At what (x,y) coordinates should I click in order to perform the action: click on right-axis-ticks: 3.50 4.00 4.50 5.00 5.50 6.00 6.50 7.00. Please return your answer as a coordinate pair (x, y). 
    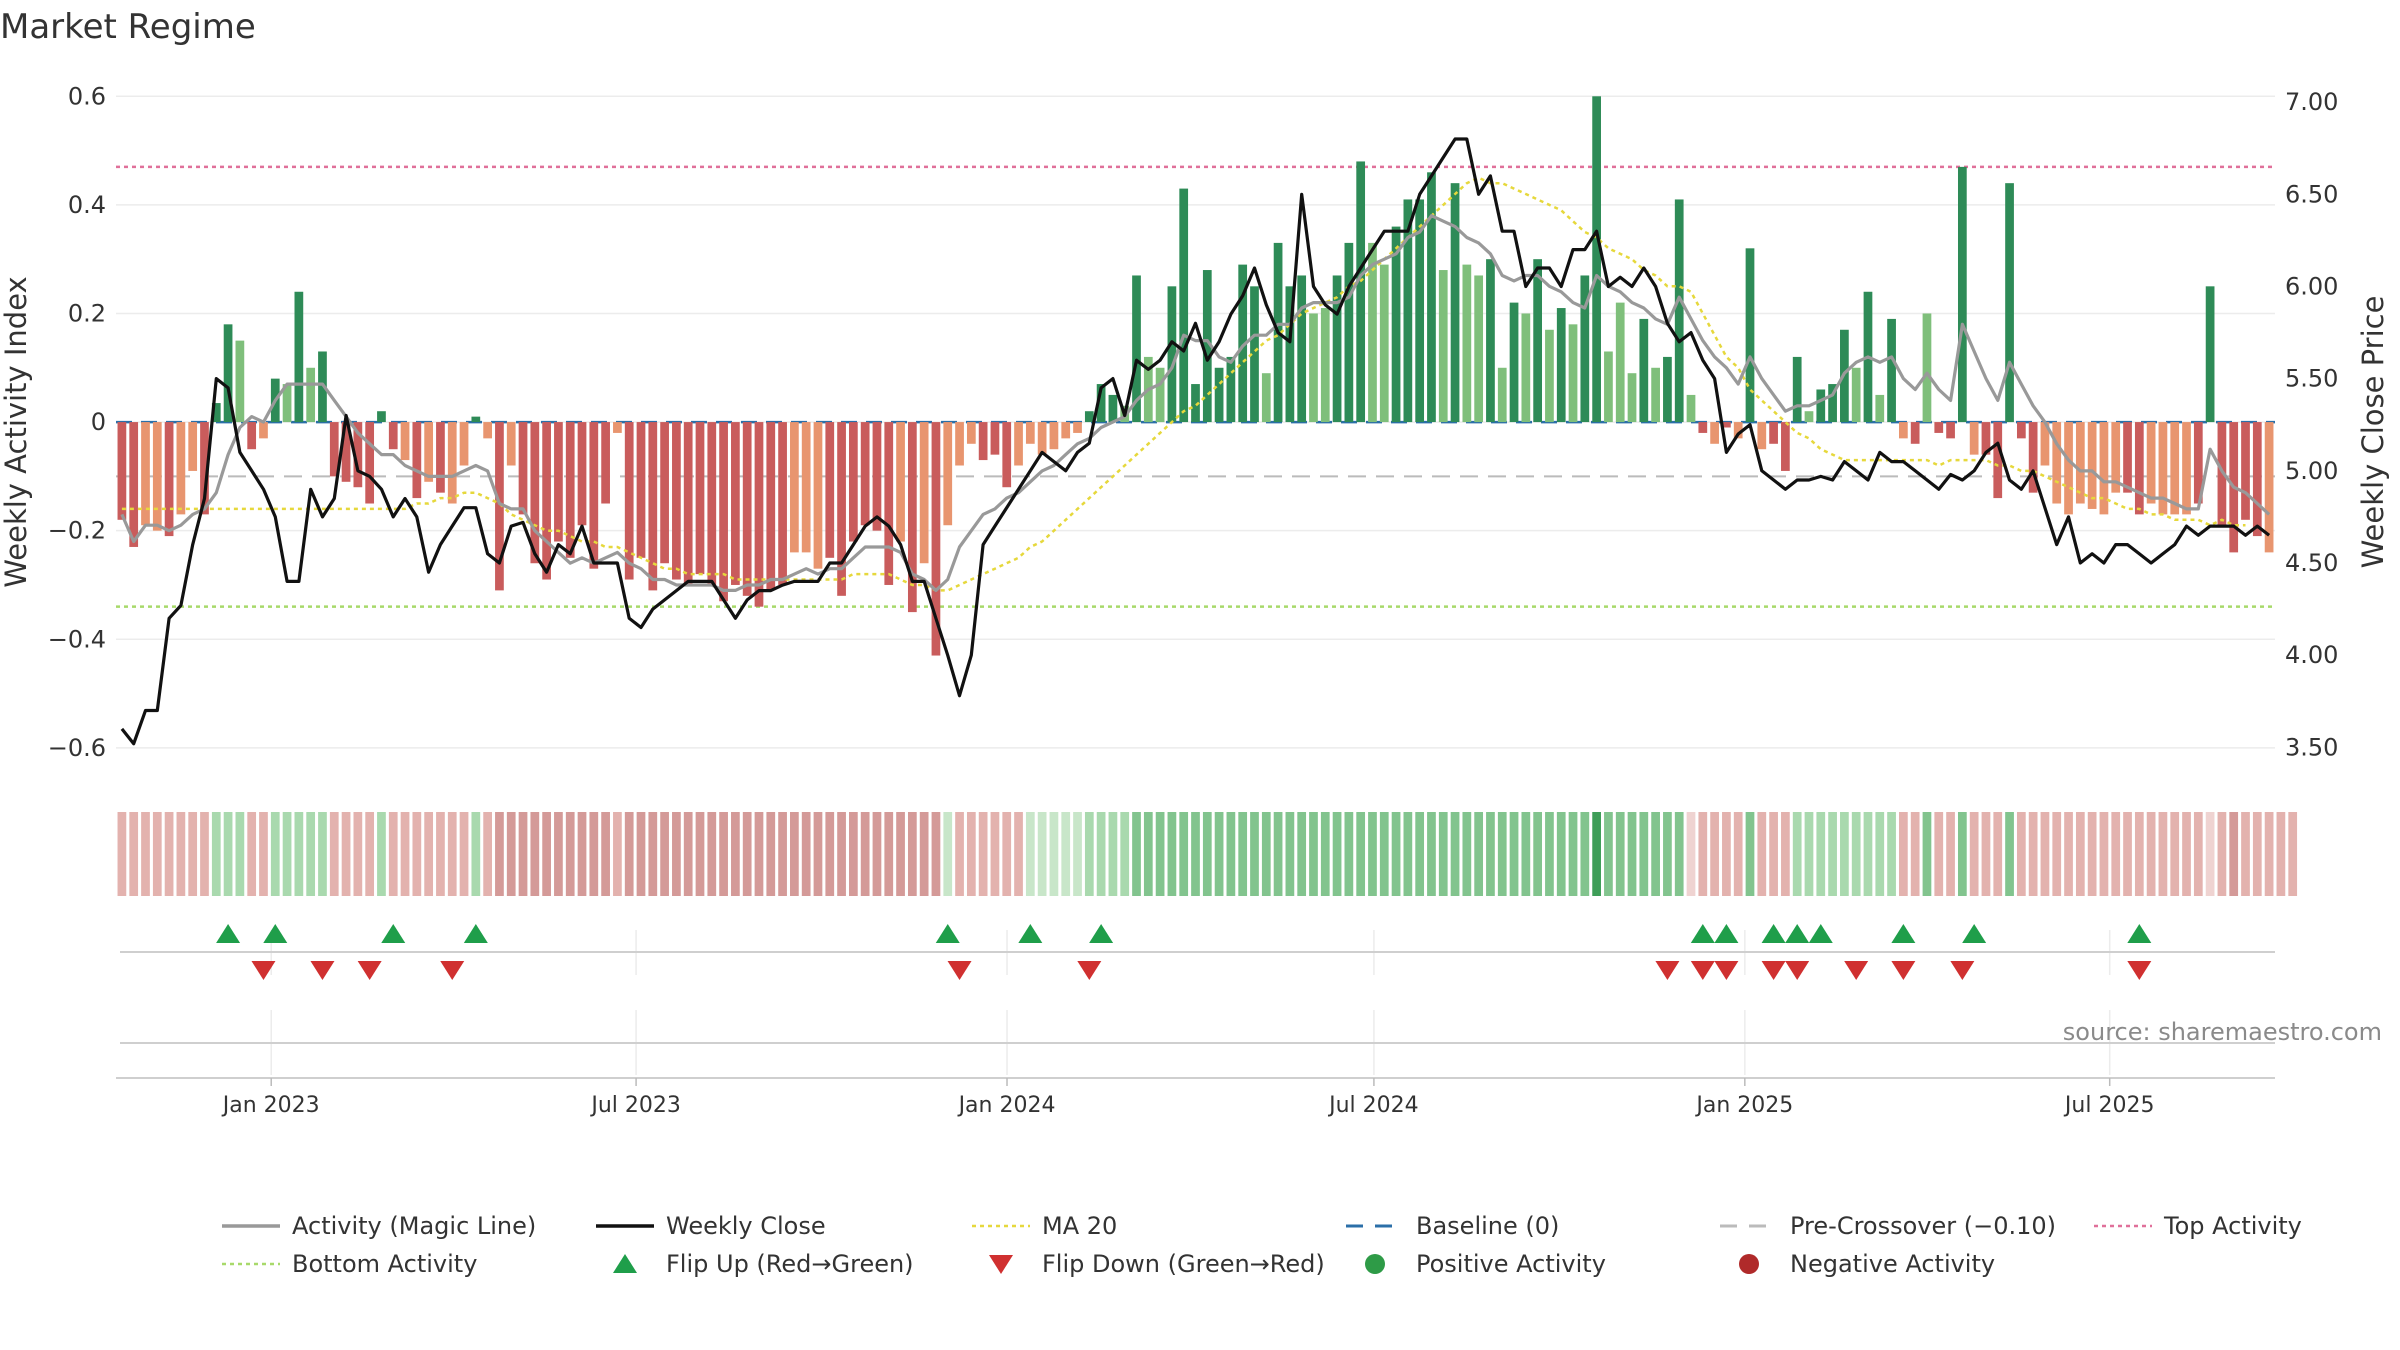
    Looking at the image, I should click on (2311, 424).